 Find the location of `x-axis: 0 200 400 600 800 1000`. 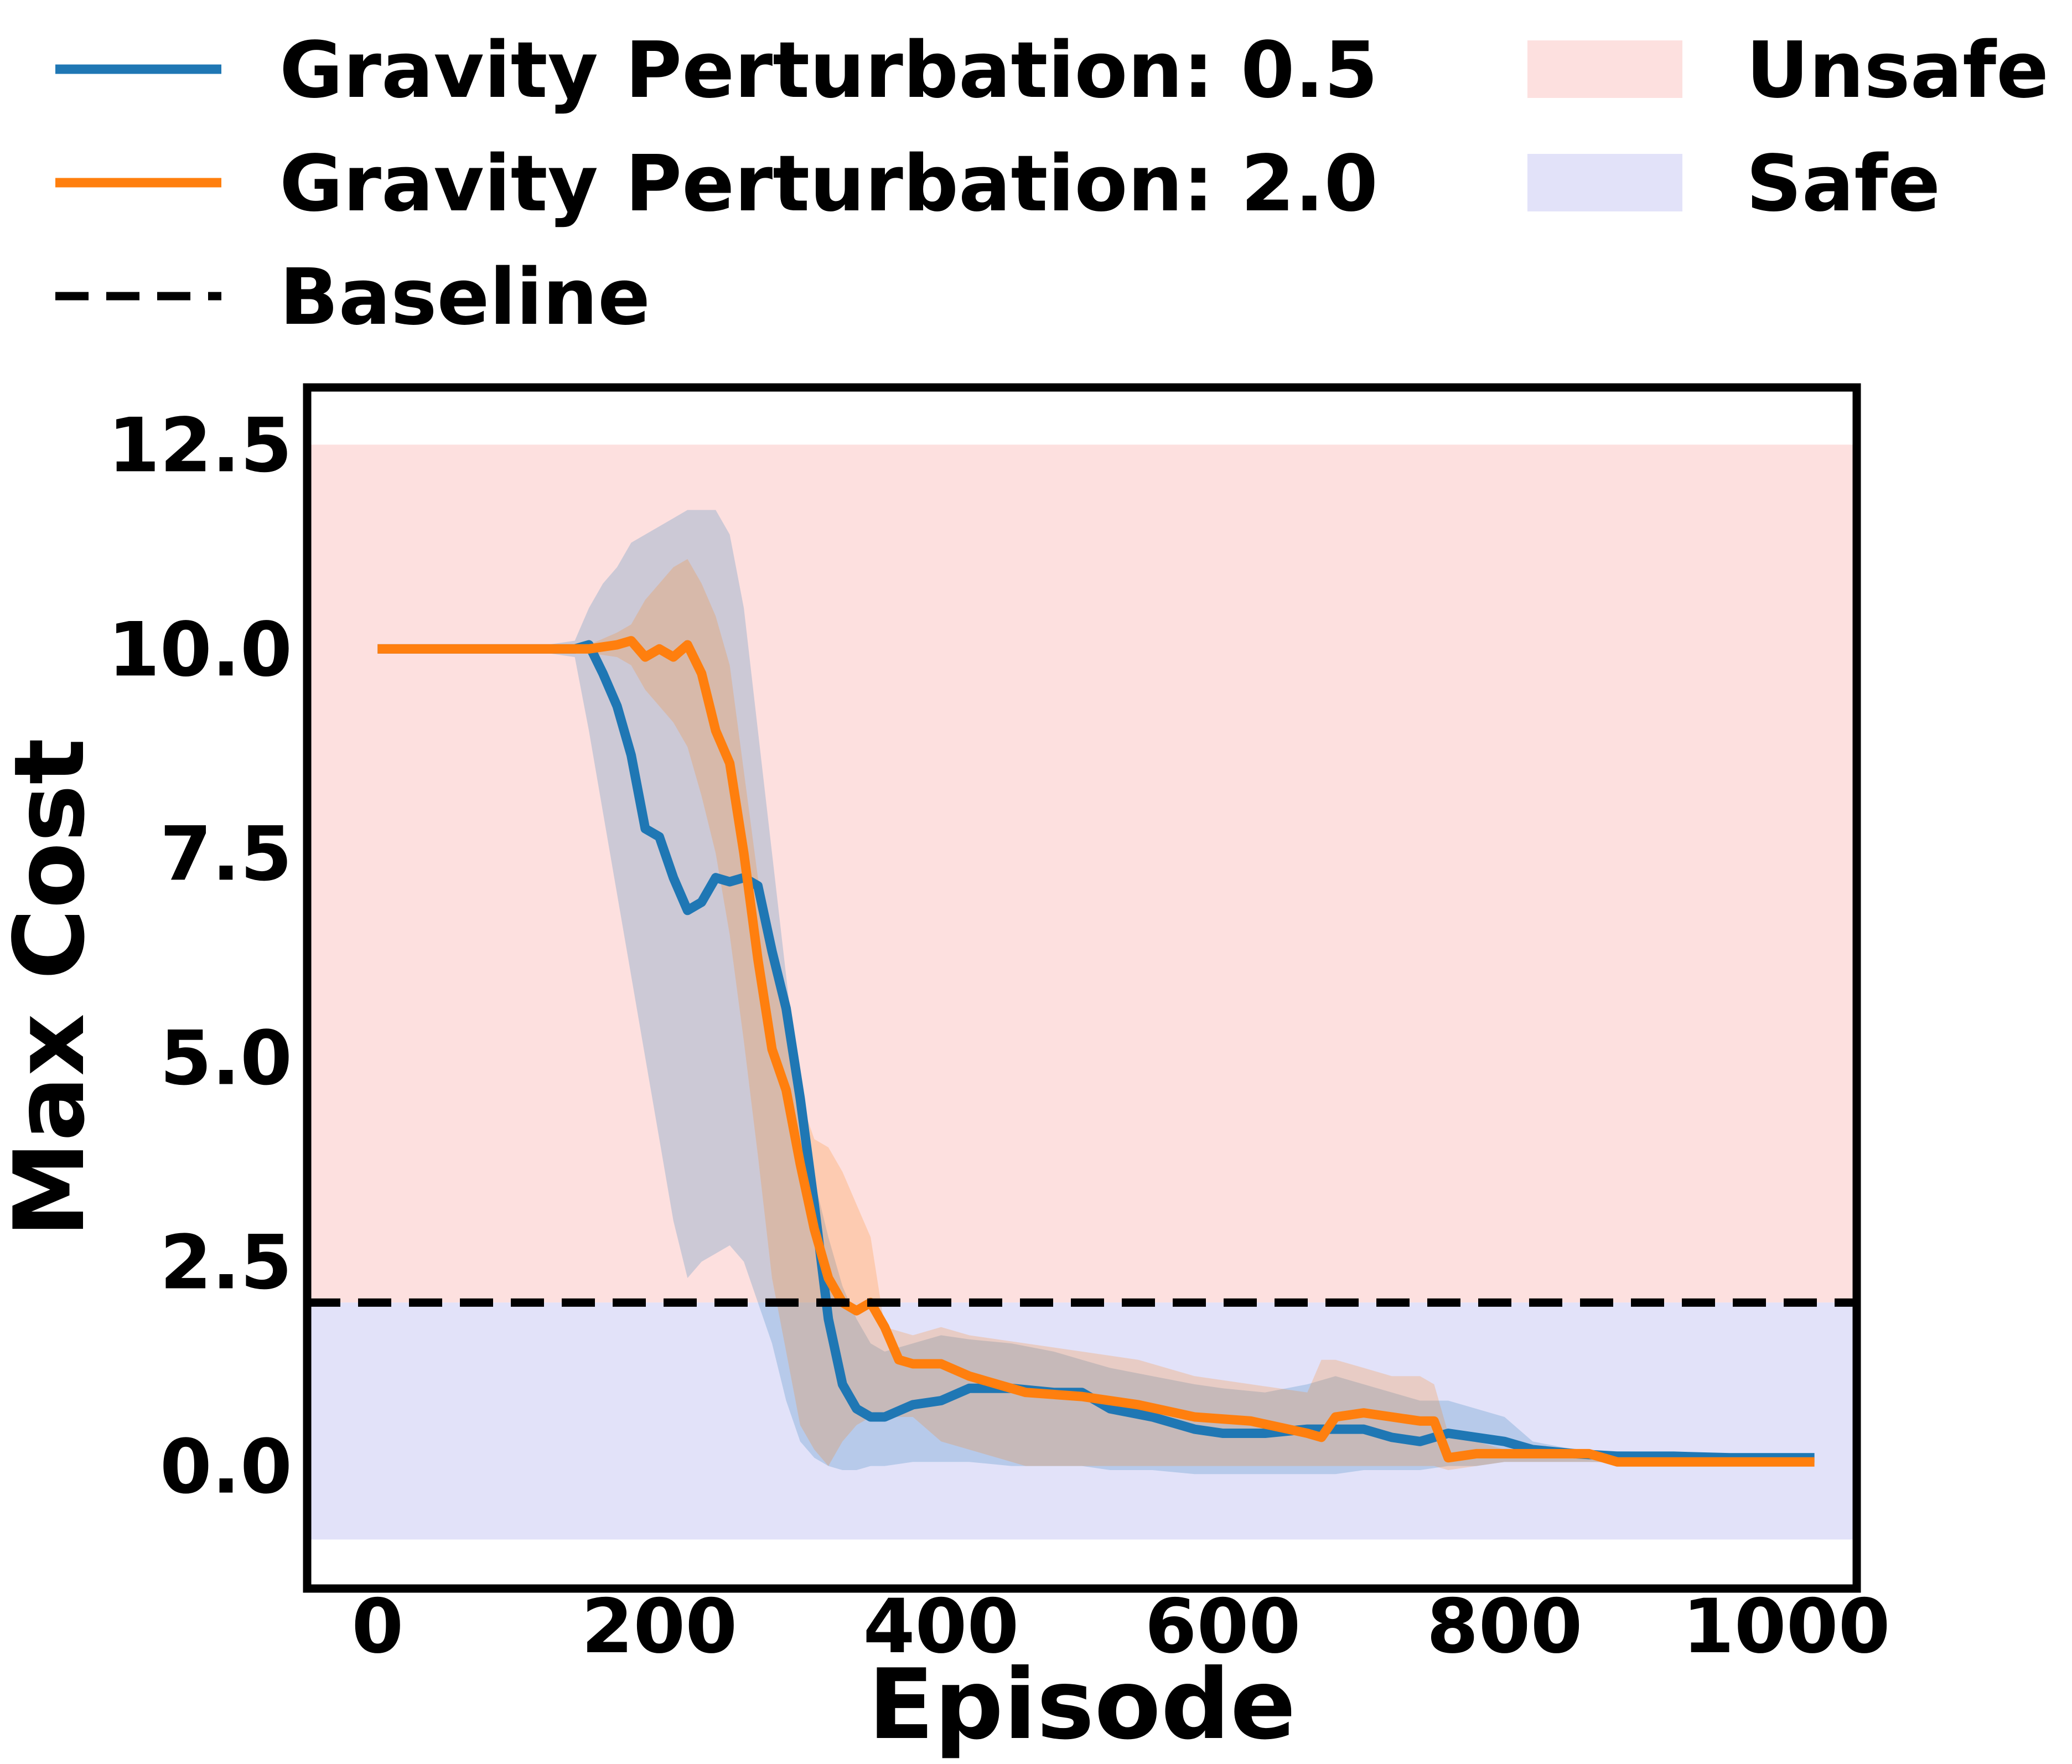

x-axis: 0 200 400 600 800 1000 is located at coordinates (1120, 1627).